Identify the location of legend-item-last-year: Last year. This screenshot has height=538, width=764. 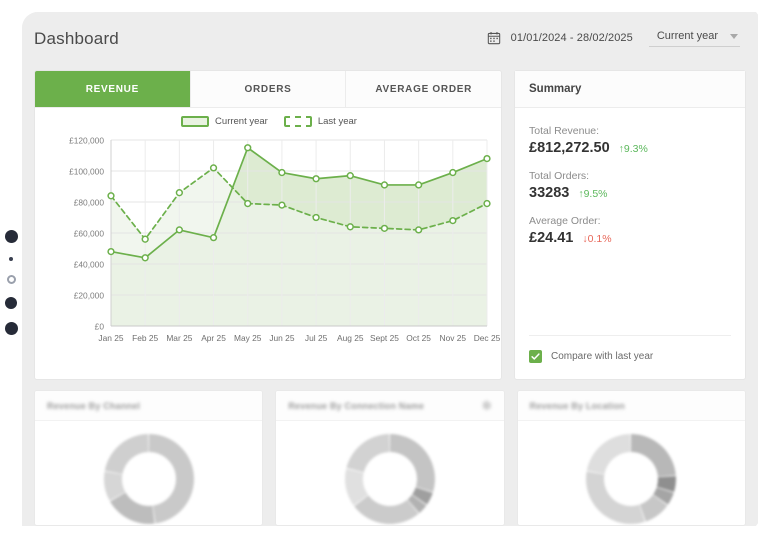
(320, 121).